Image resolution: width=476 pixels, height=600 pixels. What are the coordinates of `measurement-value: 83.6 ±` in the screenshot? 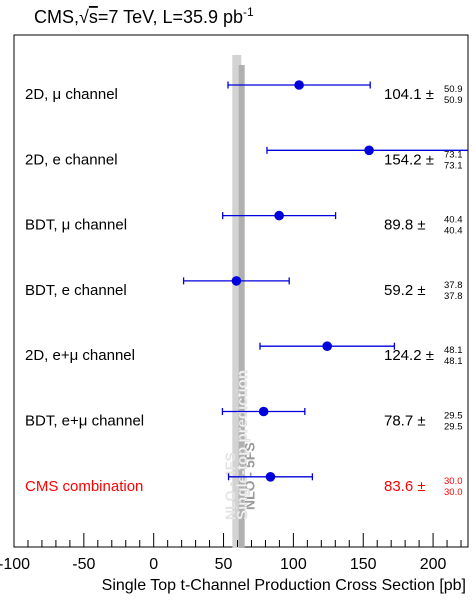 It's located at (405, 486).